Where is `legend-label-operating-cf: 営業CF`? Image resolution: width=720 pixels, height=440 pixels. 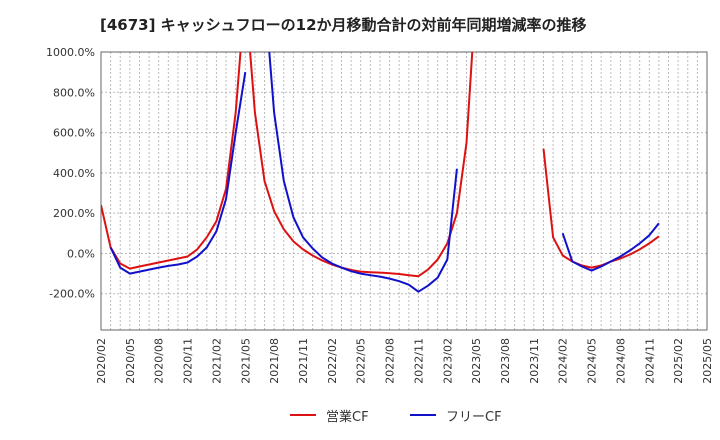 legend-label-operating-cf: 営業CF is located at coordinates (347, 417).